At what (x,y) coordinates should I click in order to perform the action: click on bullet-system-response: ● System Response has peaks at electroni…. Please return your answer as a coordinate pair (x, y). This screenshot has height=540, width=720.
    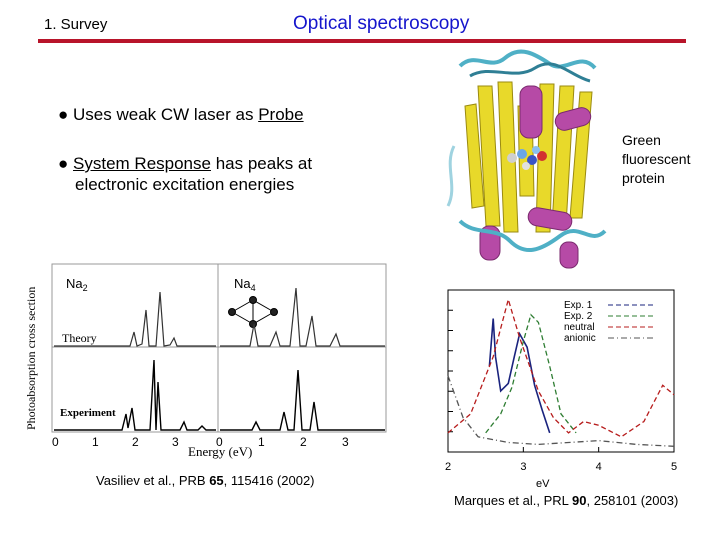
    Looking at the image, I should click on (185, 174).